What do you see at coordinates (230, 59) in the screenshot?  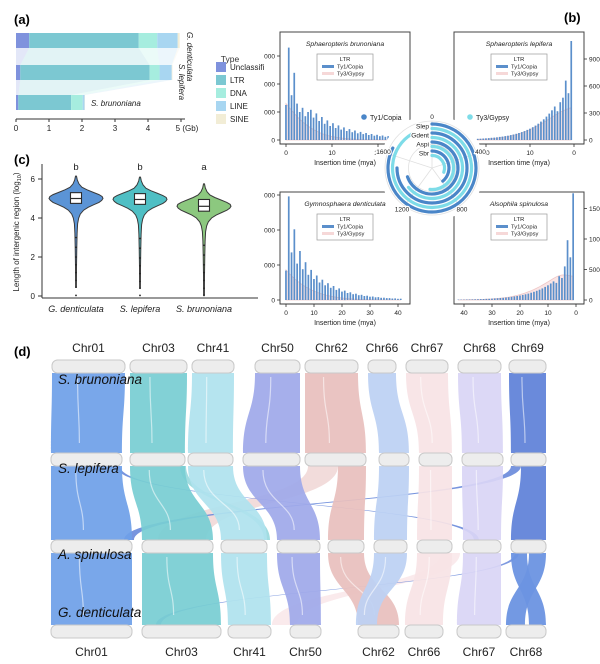 I see `a-legend-title: Type` at bounding box center [230, 59].